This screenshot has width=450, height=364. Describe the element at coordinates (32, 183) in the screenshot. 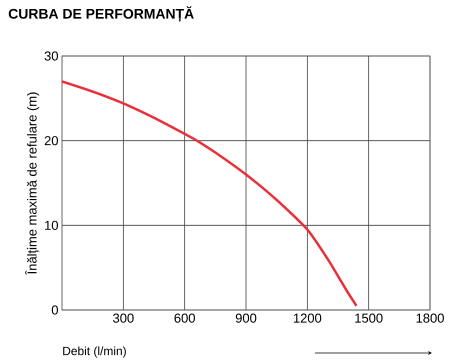

I see `y-axis-title: Înălțime maximă de refulare (m)` at that location.